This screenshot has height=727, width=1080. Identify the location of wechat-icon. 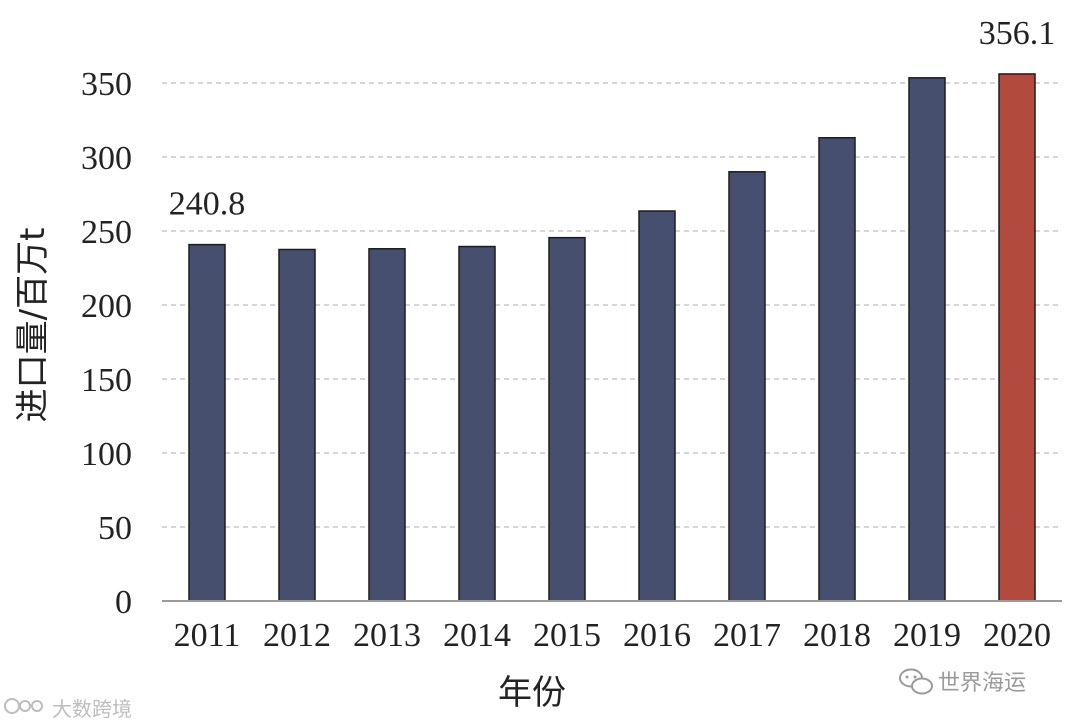
(916, 681).